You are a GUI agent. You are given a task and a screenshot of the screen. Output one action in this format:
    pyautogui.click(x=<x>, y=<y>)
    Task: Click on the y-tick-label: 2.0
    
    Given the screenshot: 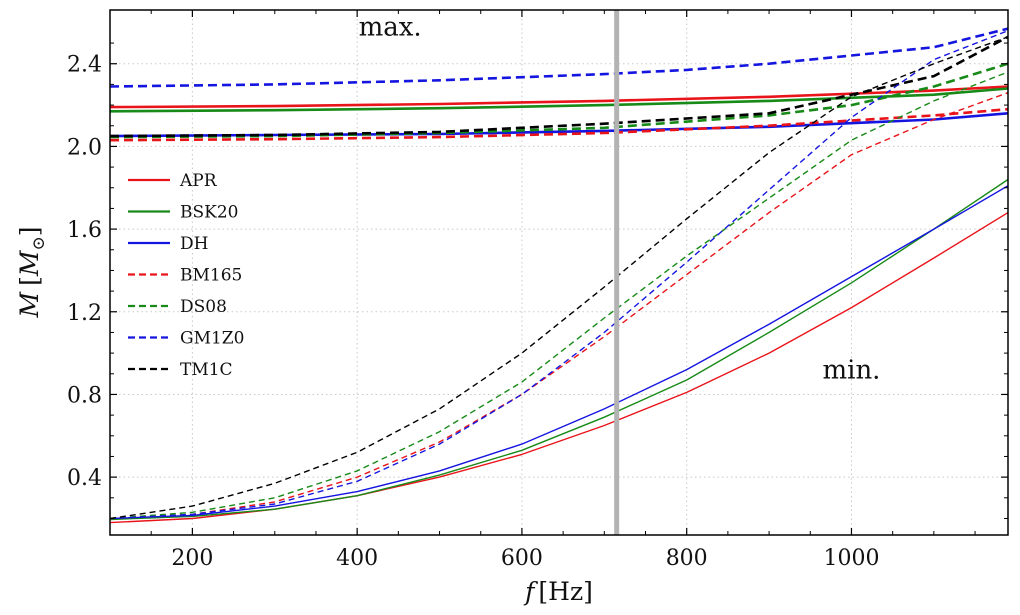 What is the action you would take?
    pyautogui.click(x=84, y=147)
    